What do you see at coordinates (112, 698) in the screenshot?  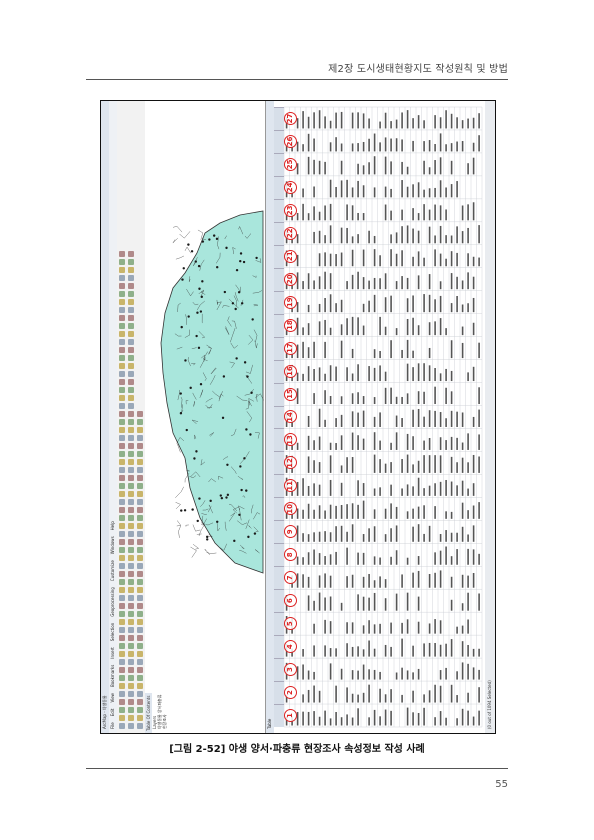 I see `menu-item: View` at bounding box center [112, 698].